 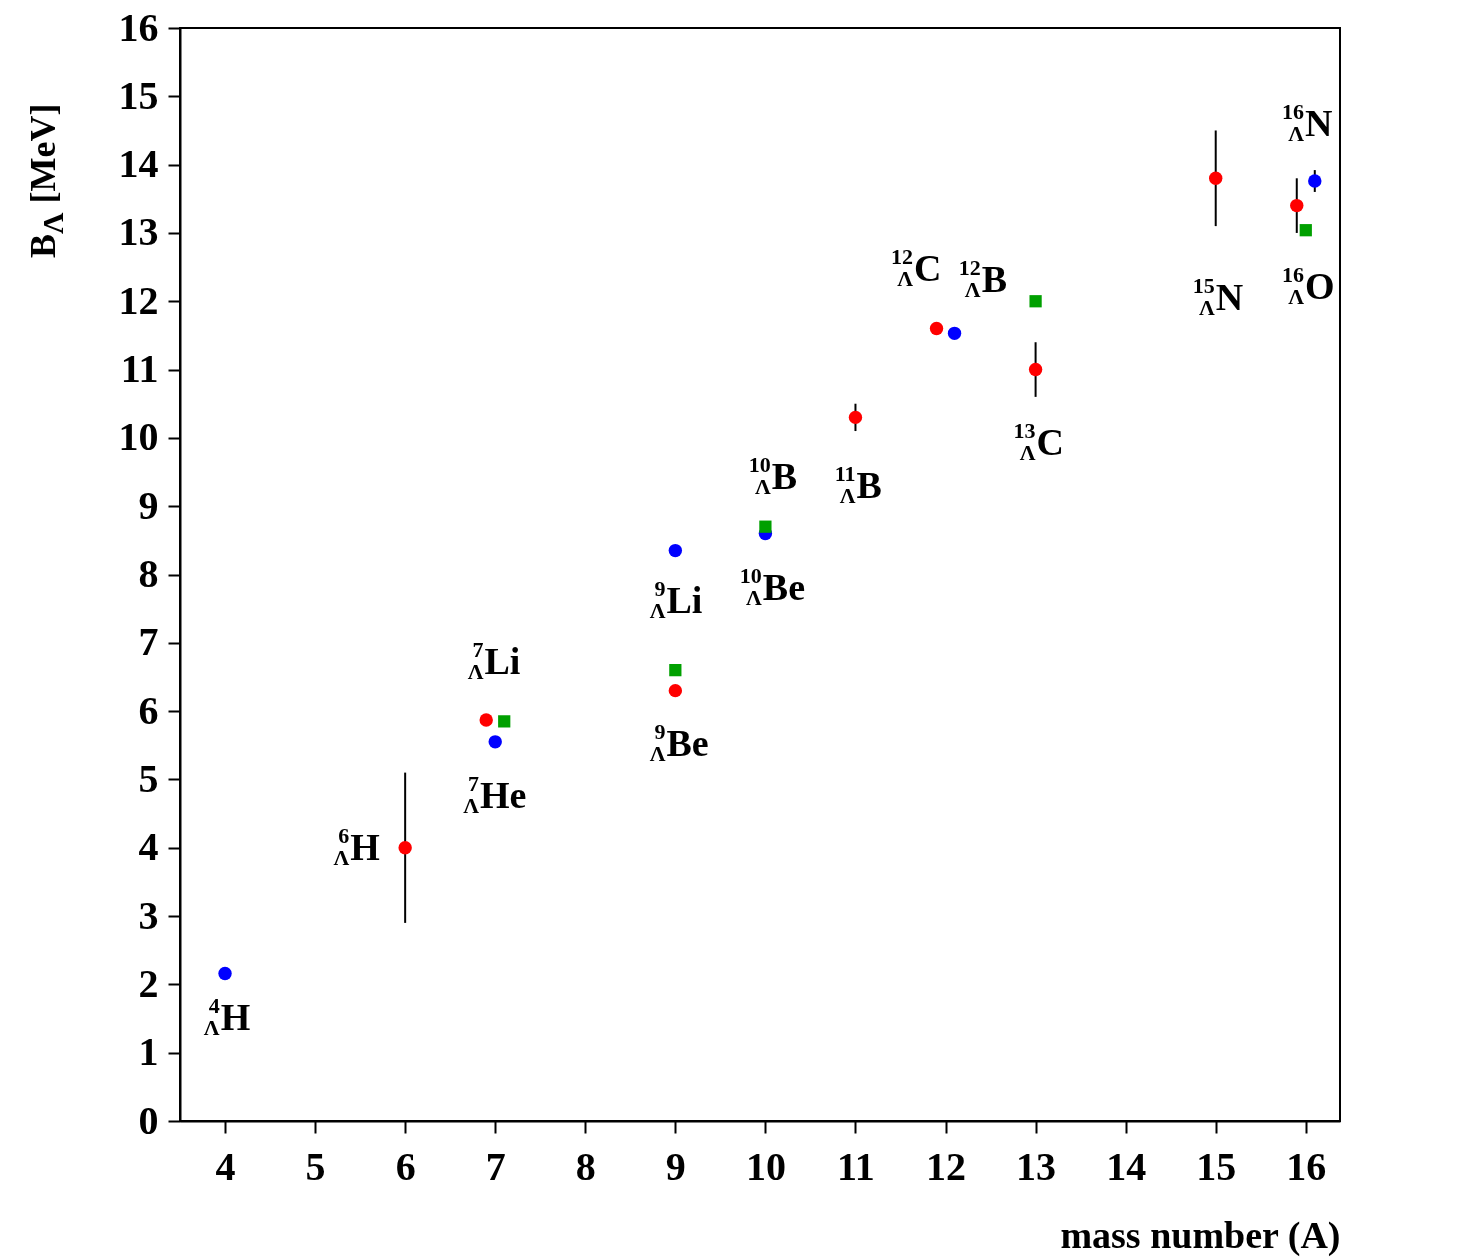 What do you see at coordinates (148, 1052) in the screenshot?
I see `y-tick-label: 1` at bounding box center [148, 1052].